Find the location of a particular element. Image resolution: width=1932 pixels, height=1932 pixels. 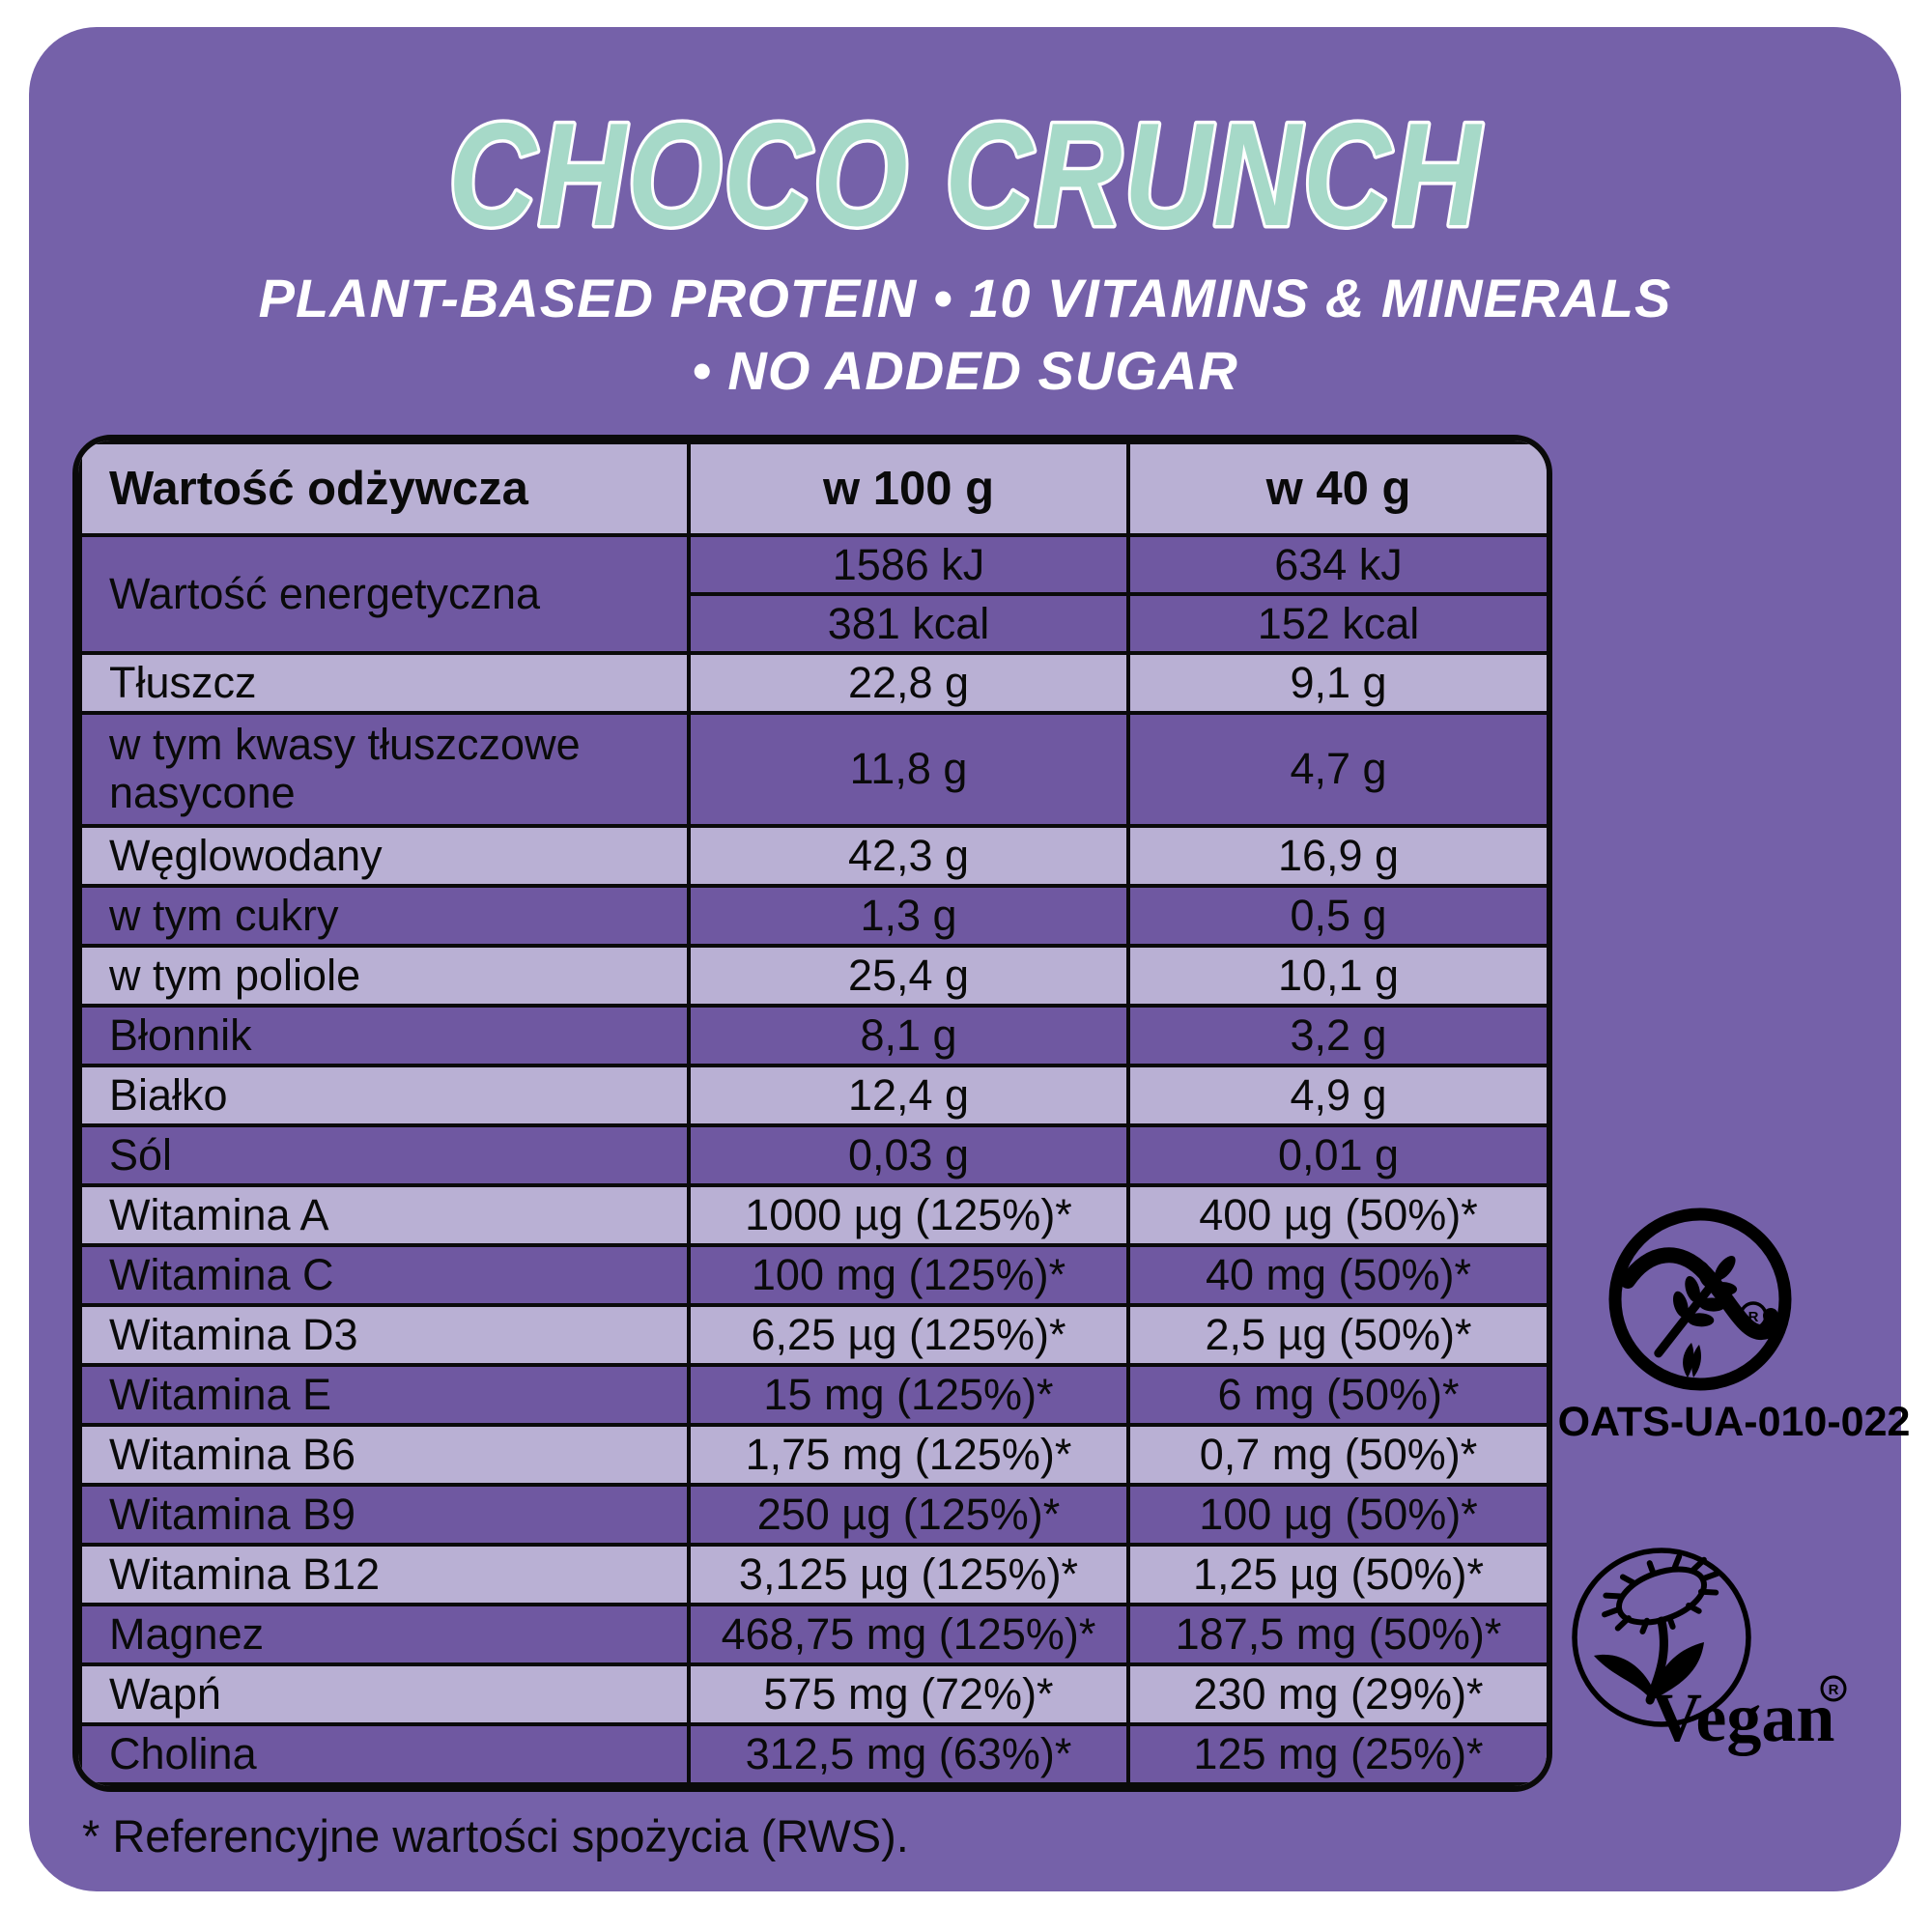

value-100g: 381 kcal is located at coordinates (908, 623).